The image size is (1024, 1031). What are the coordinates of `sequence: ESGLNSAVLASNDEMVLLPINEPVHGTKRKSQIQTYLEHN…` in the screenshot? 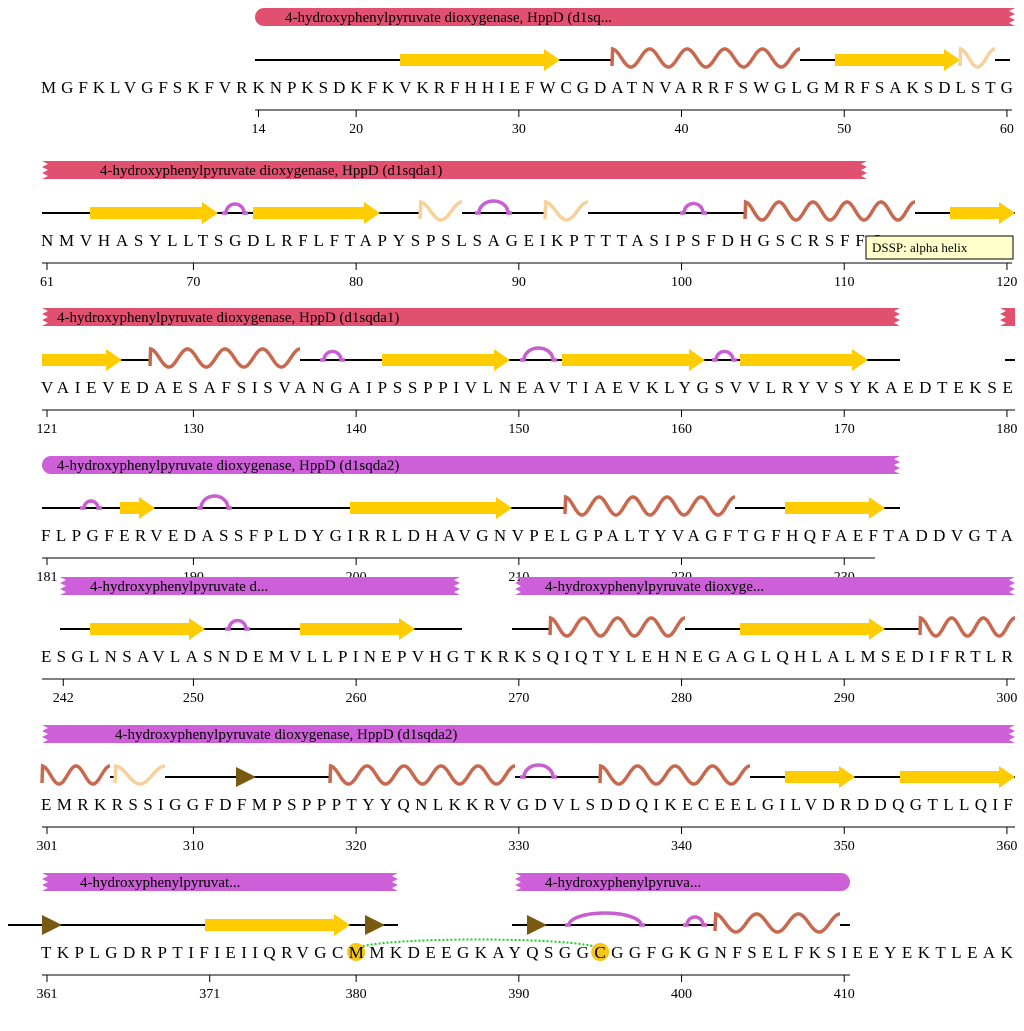 It's located at (527, 656).